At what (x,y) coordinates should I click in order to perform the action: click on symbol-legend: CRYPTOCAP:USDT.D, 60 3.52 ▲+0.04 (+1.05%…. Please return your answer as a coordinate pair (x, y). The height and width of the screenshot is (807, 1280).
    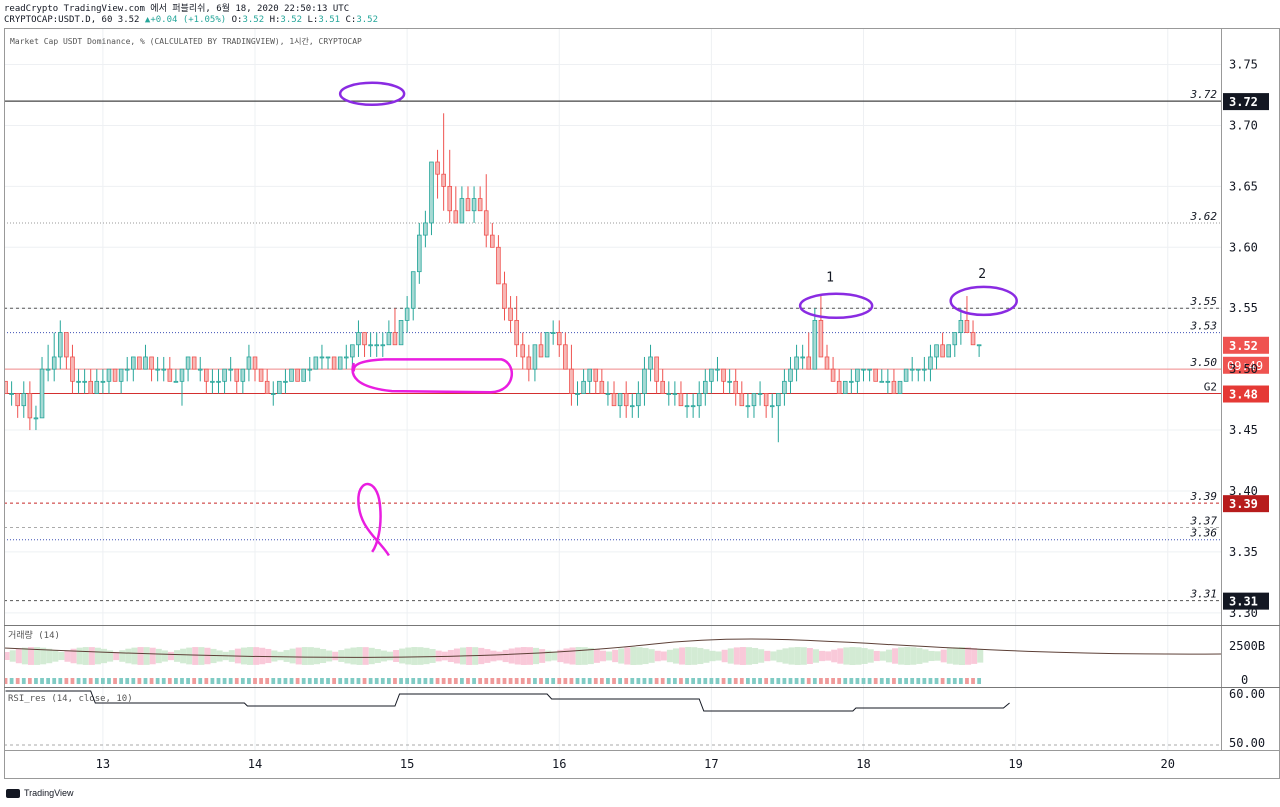
    Looking at the image, I should click on (191, 20).